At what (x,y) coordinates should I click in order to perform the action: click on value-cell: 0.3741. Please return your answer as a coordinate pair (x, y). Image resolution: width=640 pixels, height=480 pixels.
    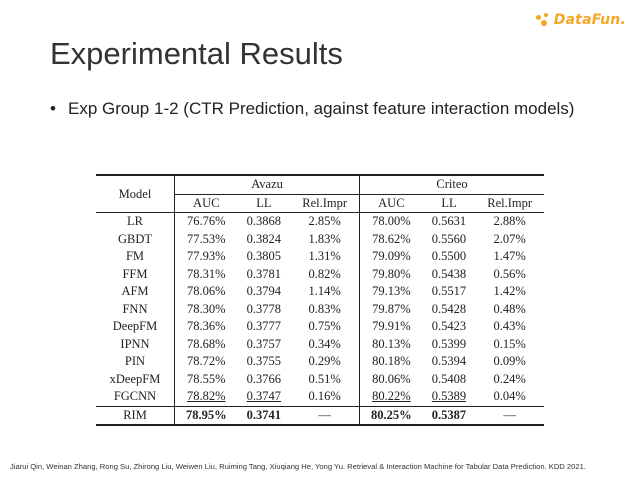
    Looking at the image, I should click on (264, 414).